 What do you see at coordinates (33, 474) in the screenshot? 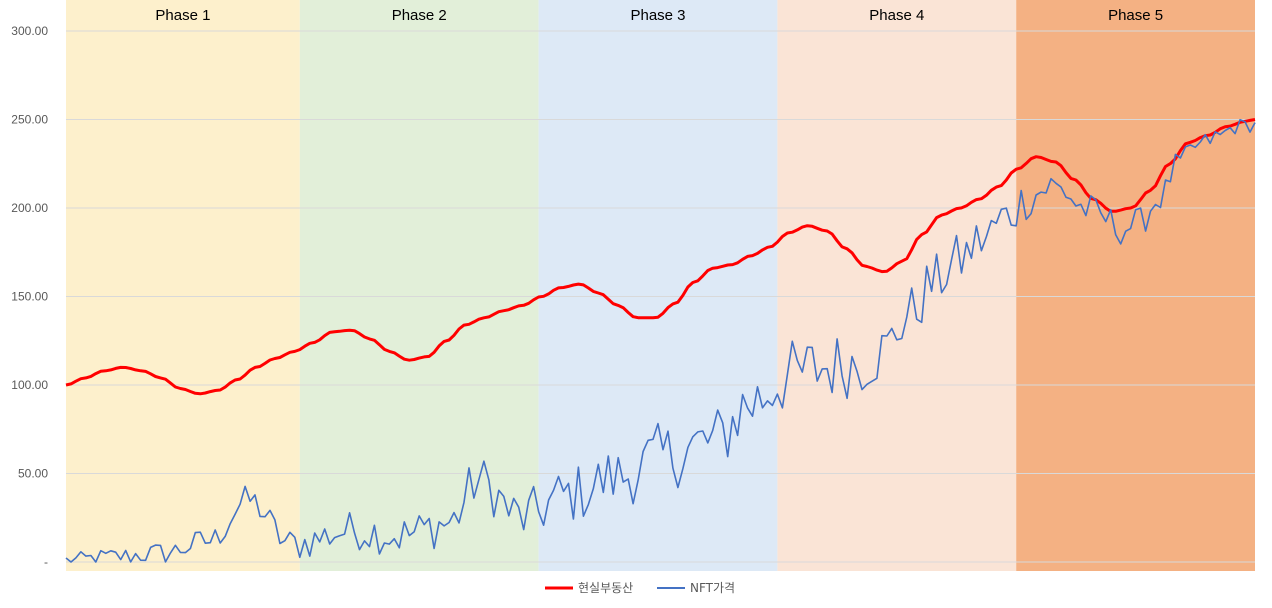
I see `y-tick-label: 50.00` at bounding box center [33, 474].